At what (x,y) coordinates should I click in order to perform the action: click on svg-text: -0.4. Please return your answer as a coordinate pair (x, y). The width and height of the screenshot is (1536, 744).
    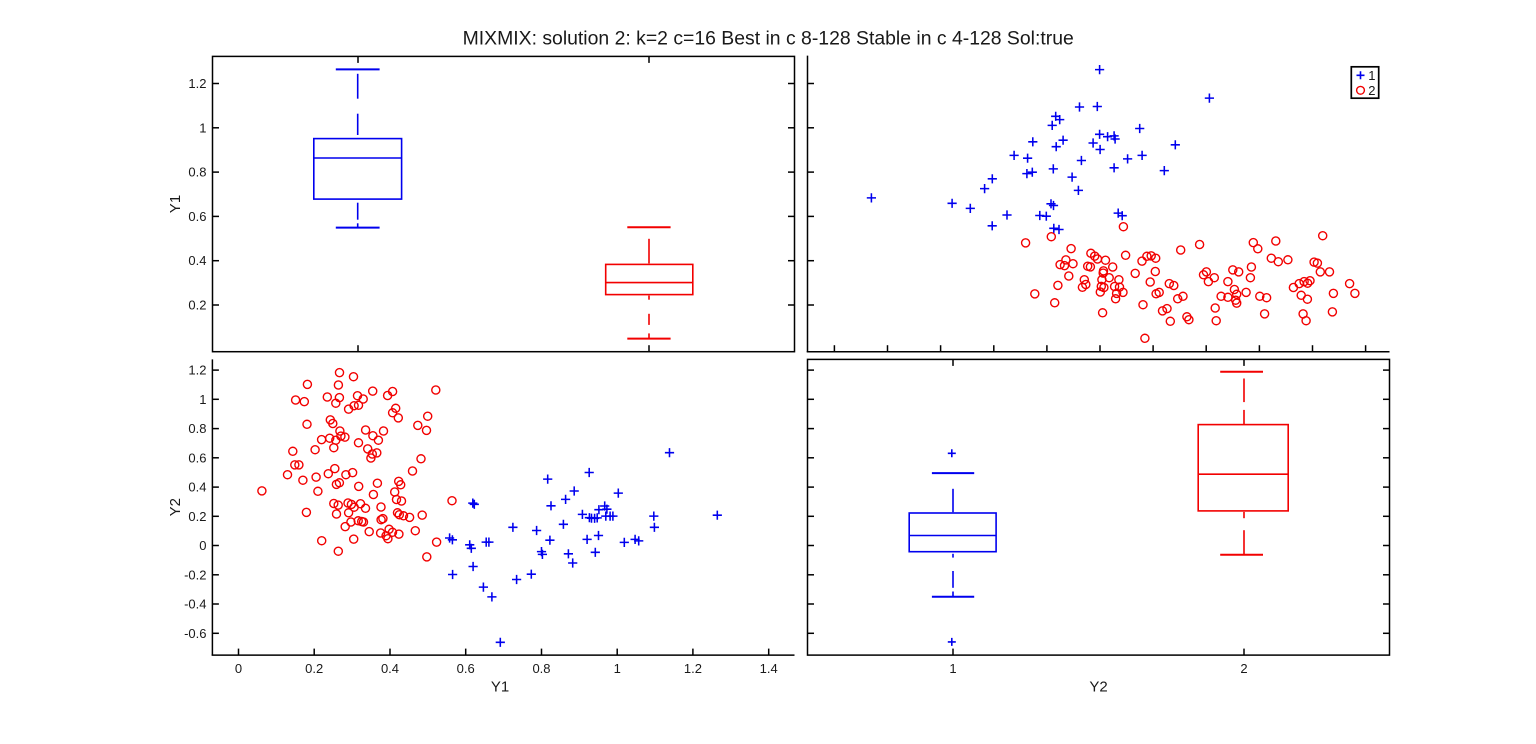
    Looking at the image, I should click on (195, 604).